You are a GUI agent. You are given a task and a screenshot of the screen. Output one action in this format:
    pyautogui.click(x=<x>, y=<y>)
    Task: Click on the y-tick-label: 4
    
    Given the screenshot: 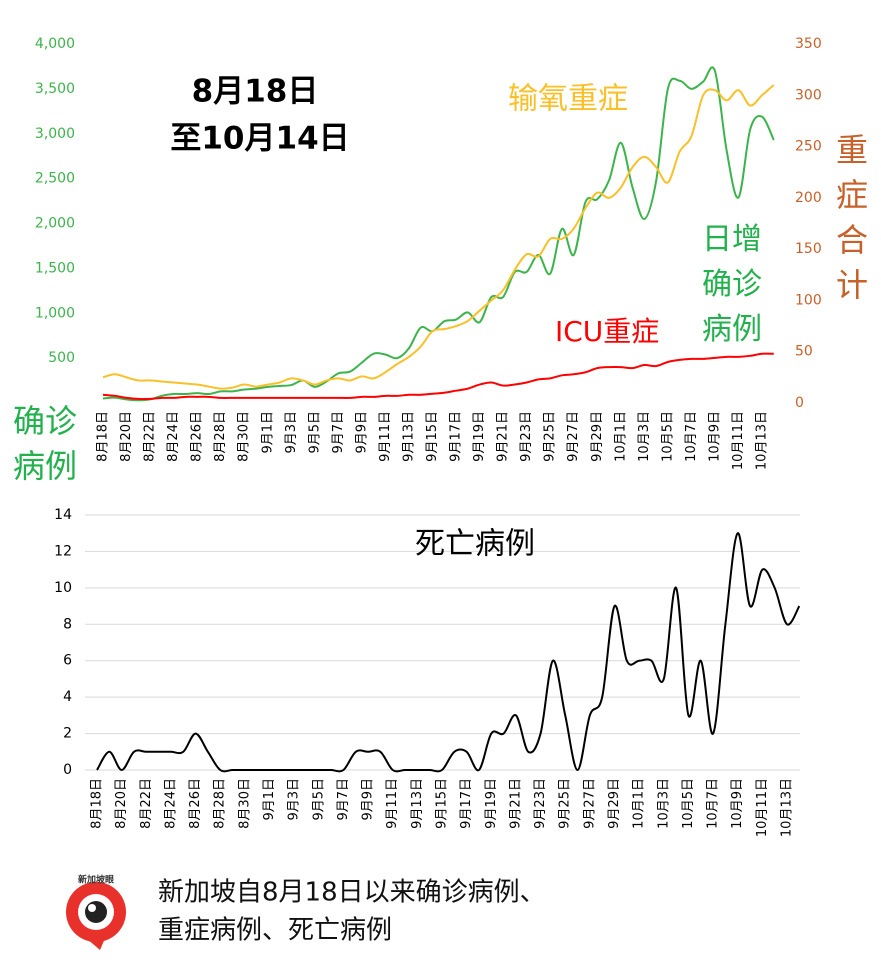 What is the action you would take?
    pyautogui.click(x=67, y=697)
    